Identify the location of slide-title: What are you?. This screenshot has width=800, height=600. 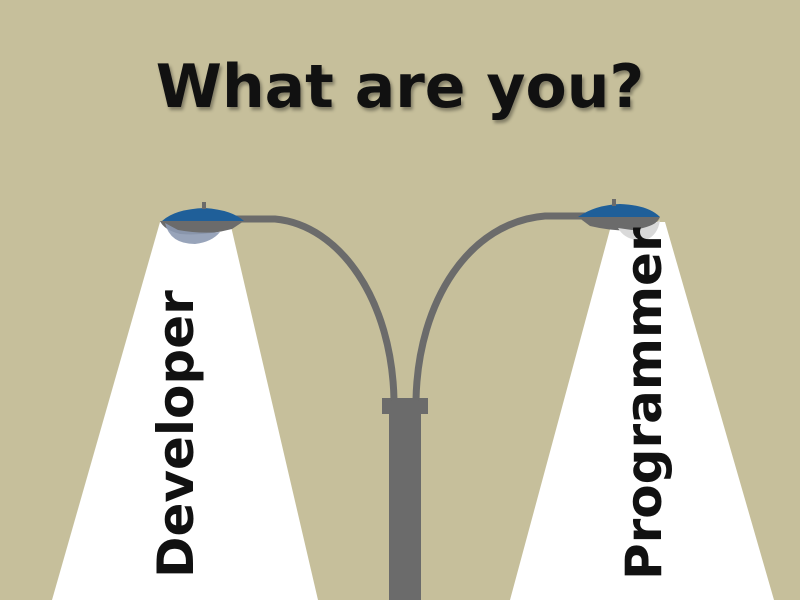
(400, 87).